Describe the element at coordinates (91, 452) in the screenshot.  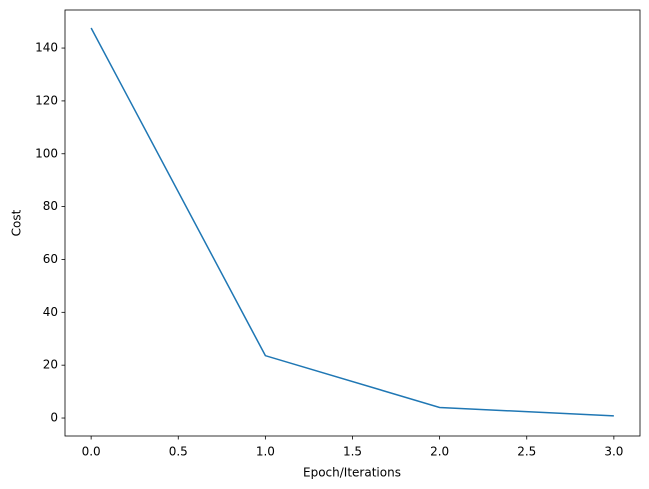
I see `x-tick-label: 0.0` at that location.